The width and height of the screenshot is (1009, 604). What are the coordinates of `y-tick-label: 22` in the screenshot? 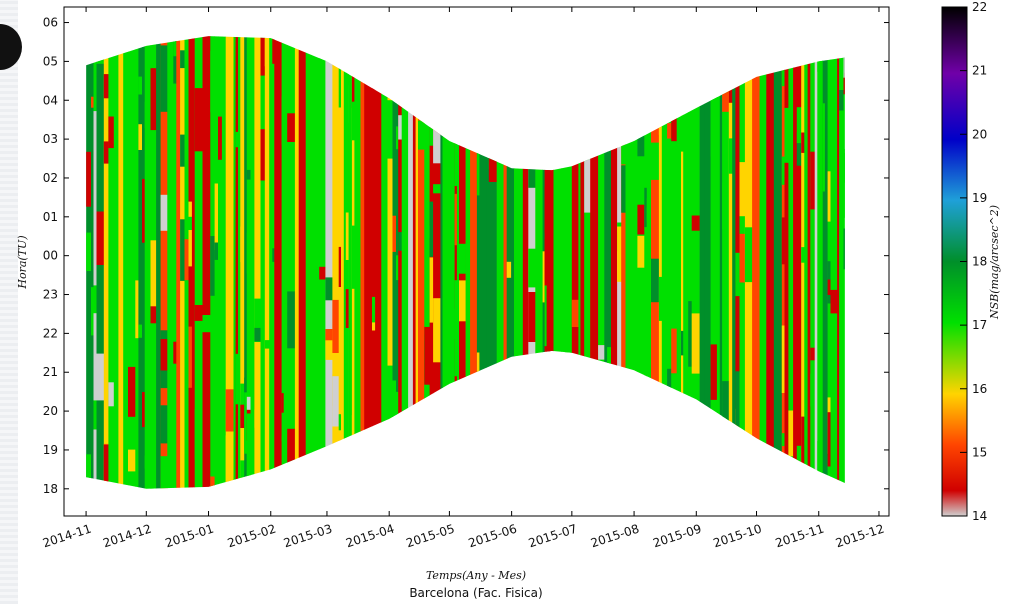 It's located at (50, 333).